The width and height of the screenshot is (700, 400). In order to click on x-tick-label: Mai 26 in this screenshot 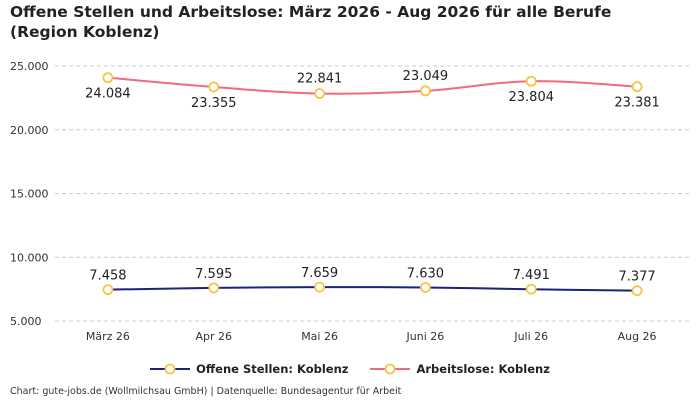, I will do `click(319, 336)`.